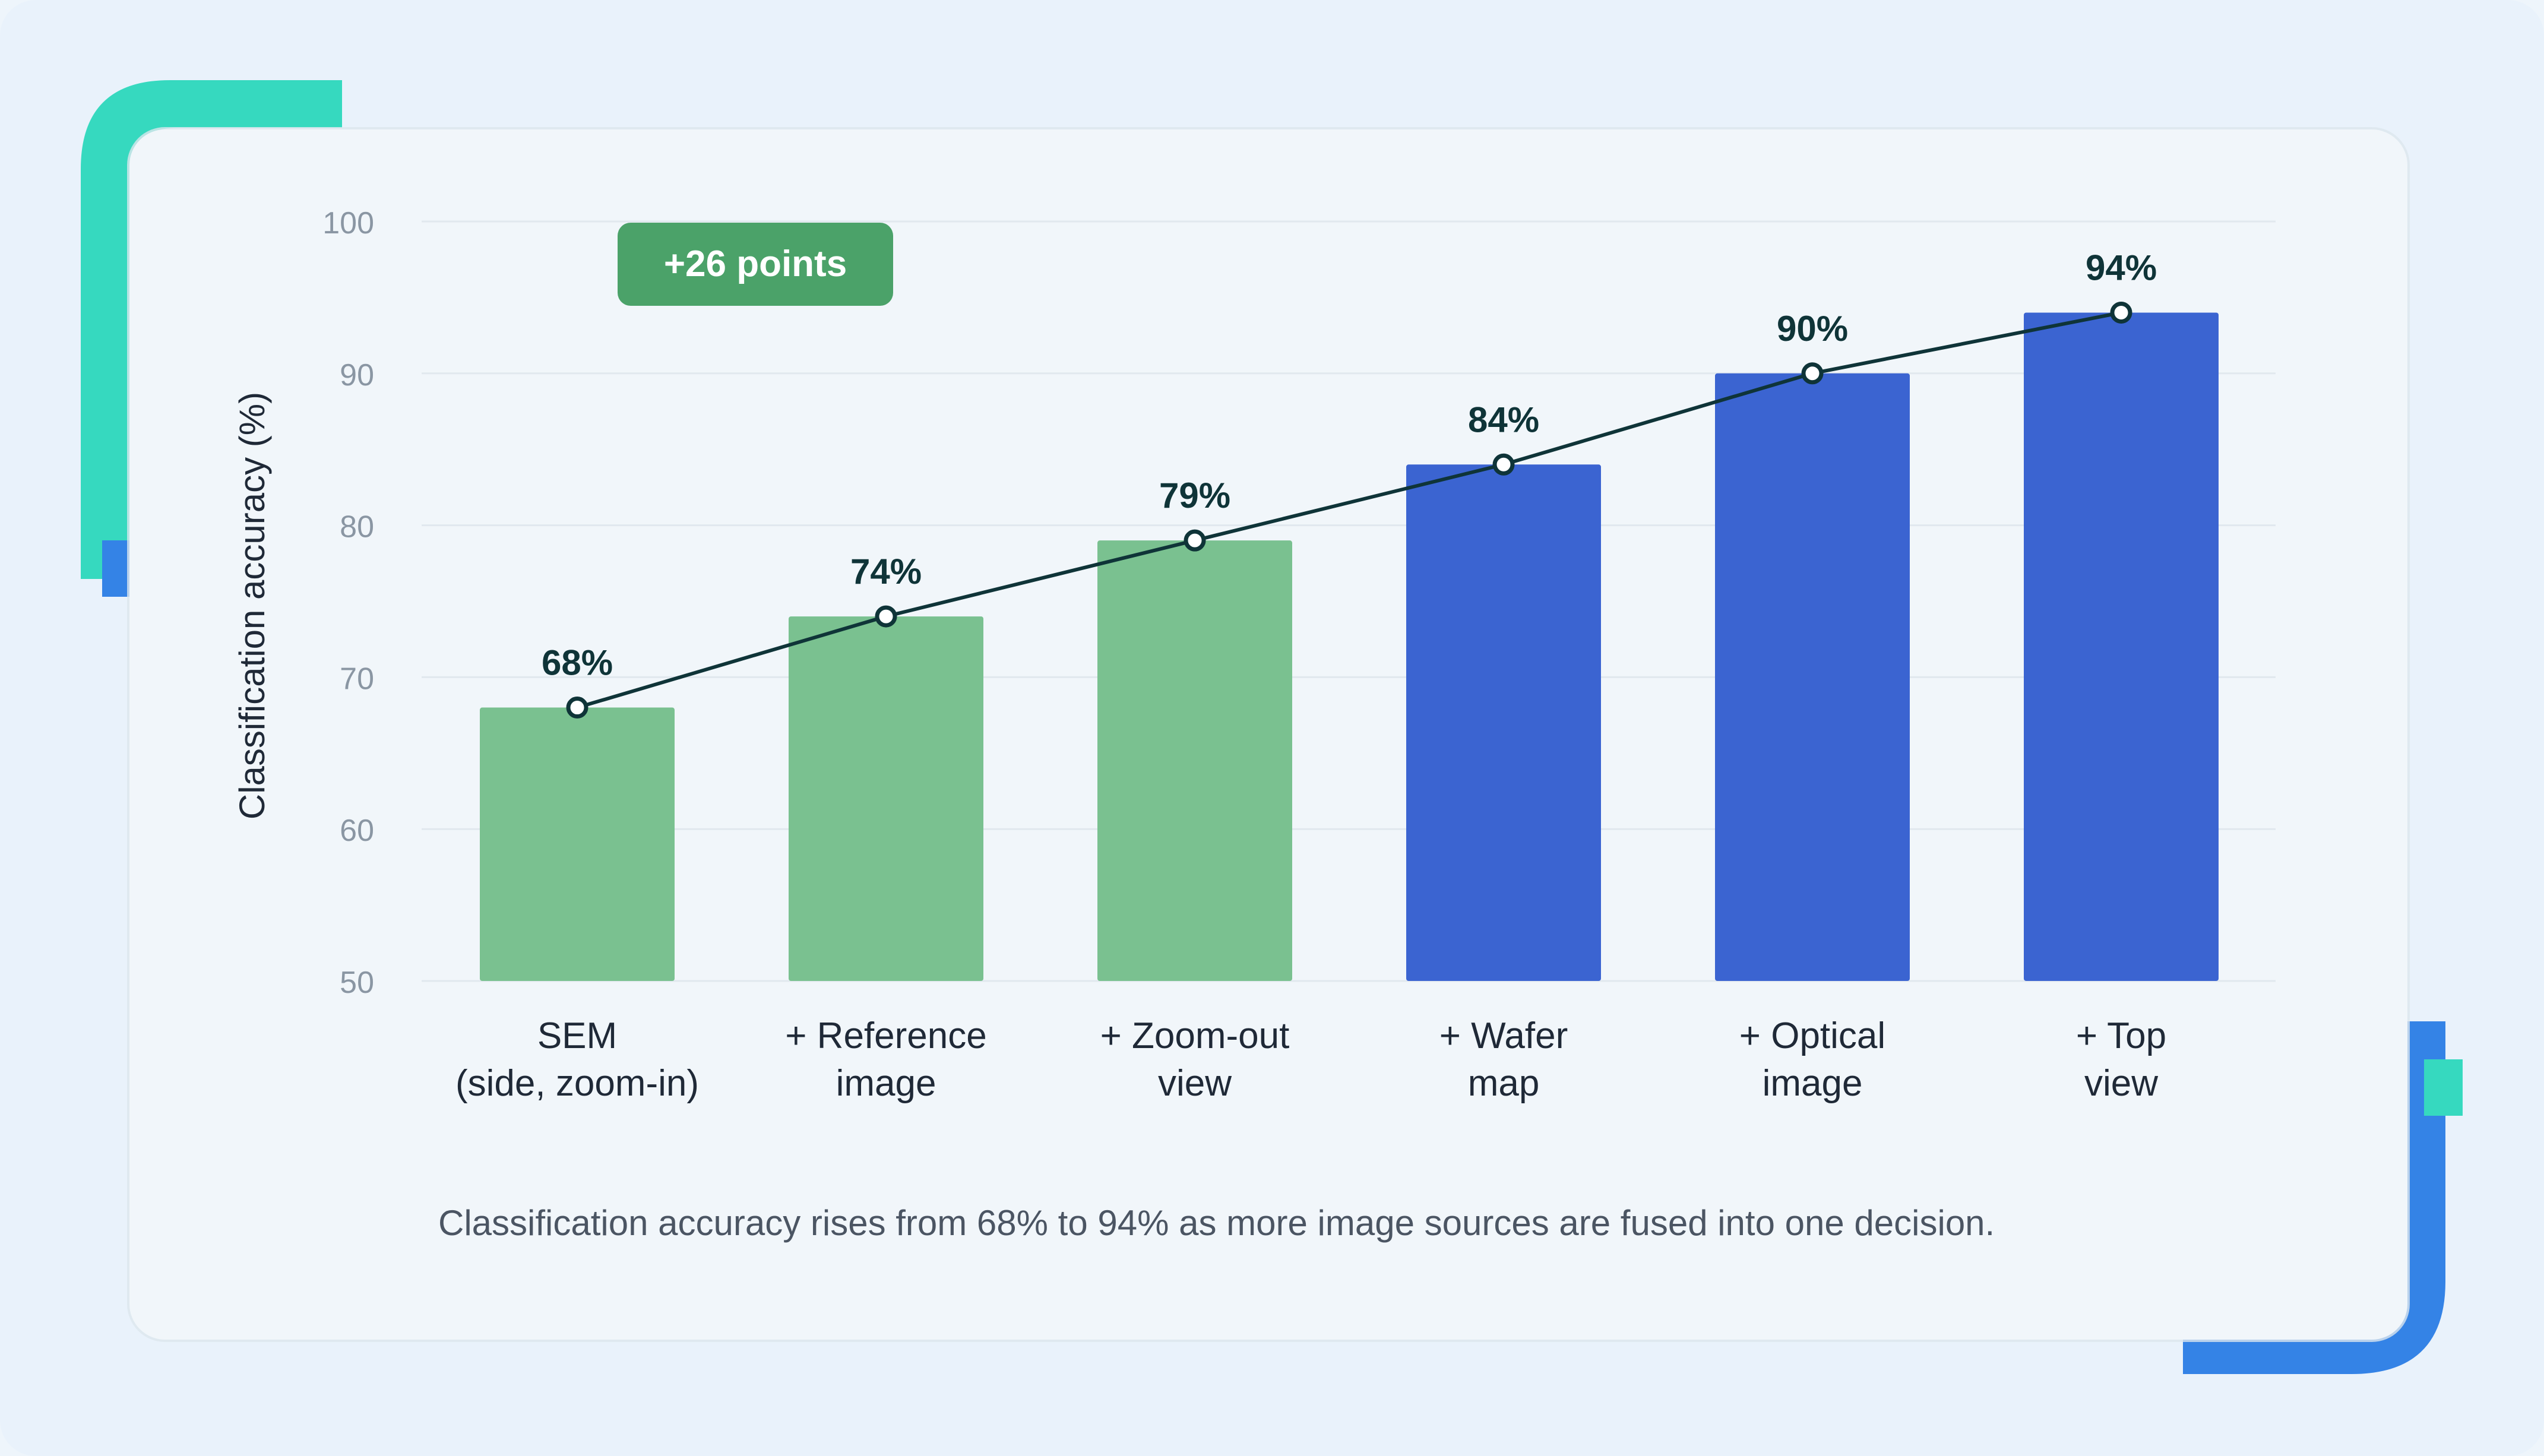  Describe the element at coordinates (2121, 267) in the screenshot. I see `data-label: 94%` at that location.